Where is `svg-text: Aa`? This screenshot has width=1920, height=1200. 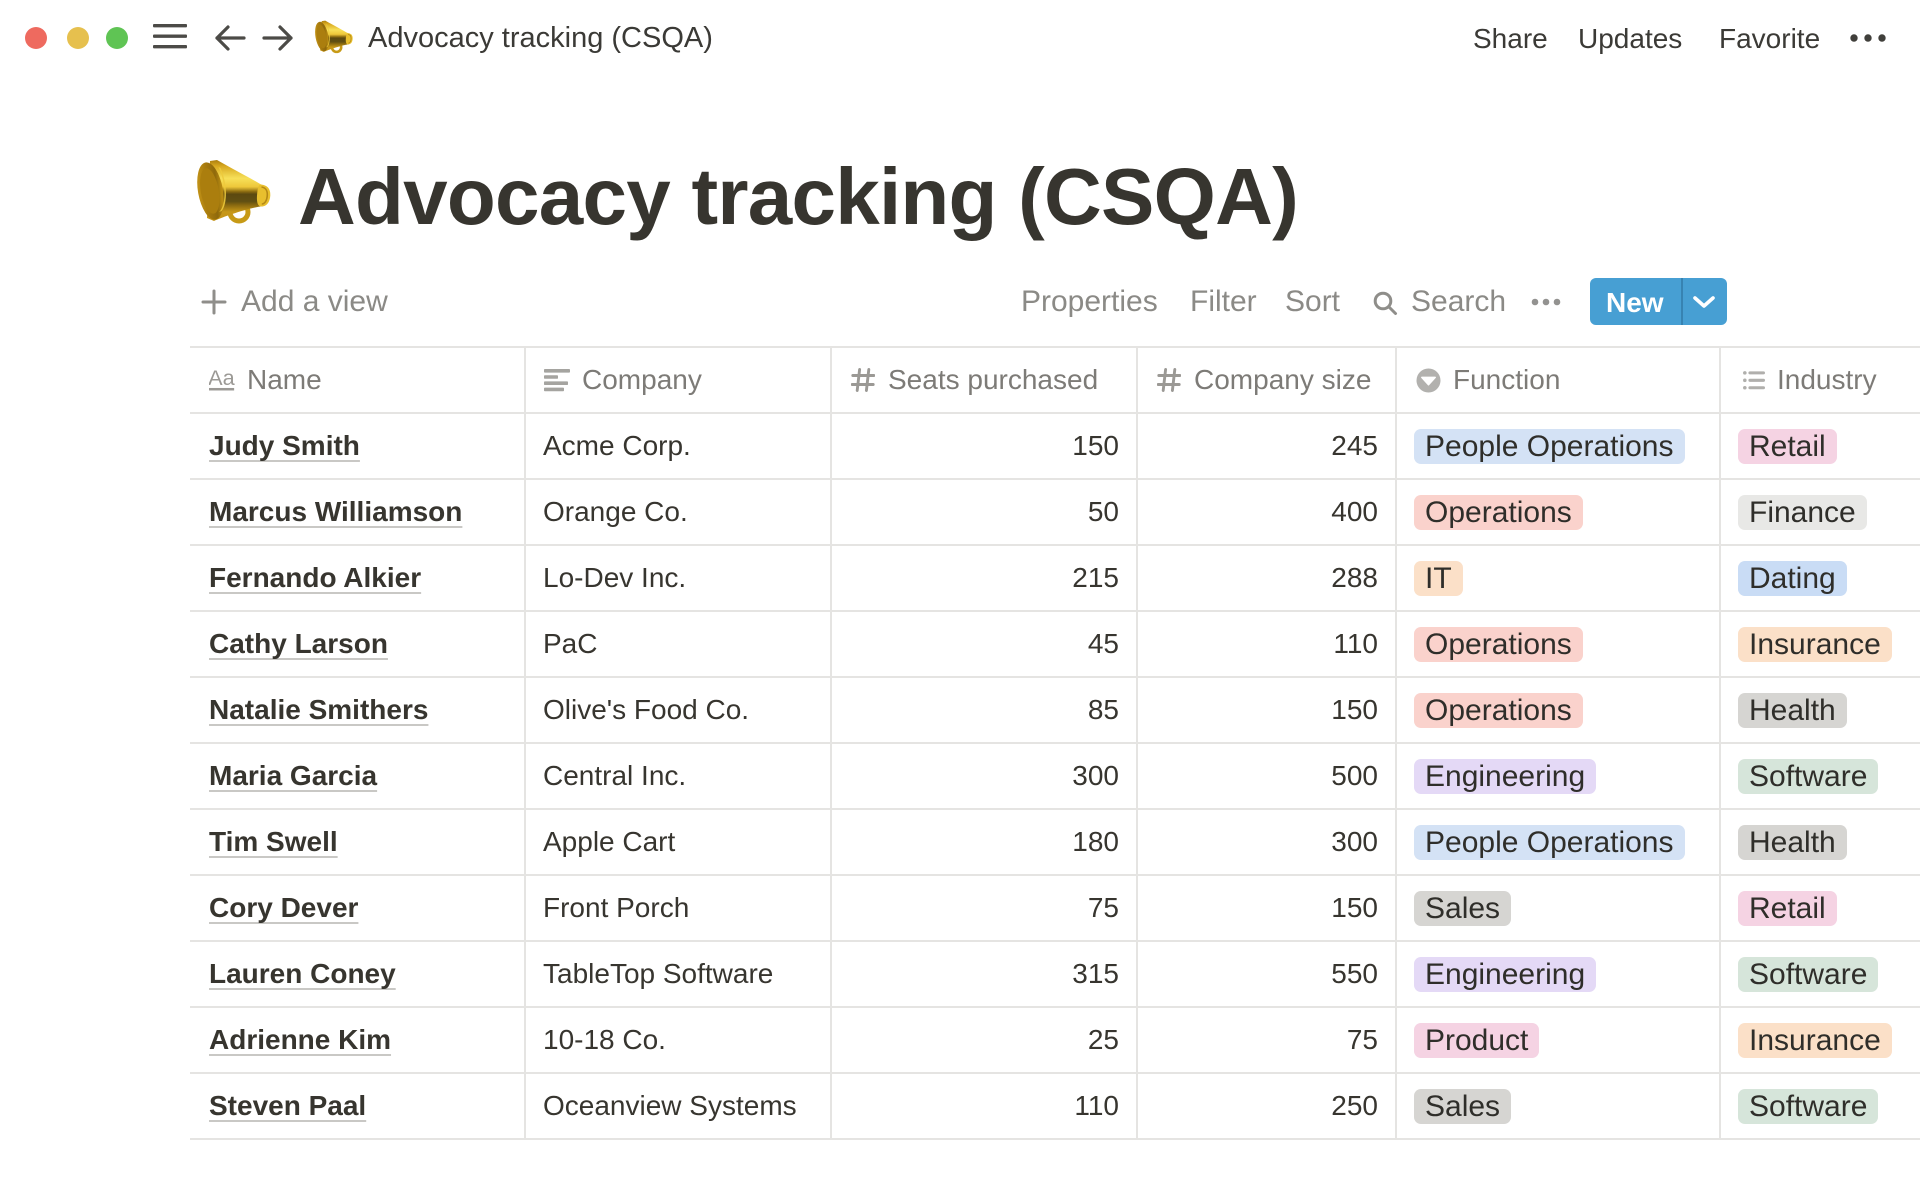
svg-text: Aa is located at coordinates (222, 378).